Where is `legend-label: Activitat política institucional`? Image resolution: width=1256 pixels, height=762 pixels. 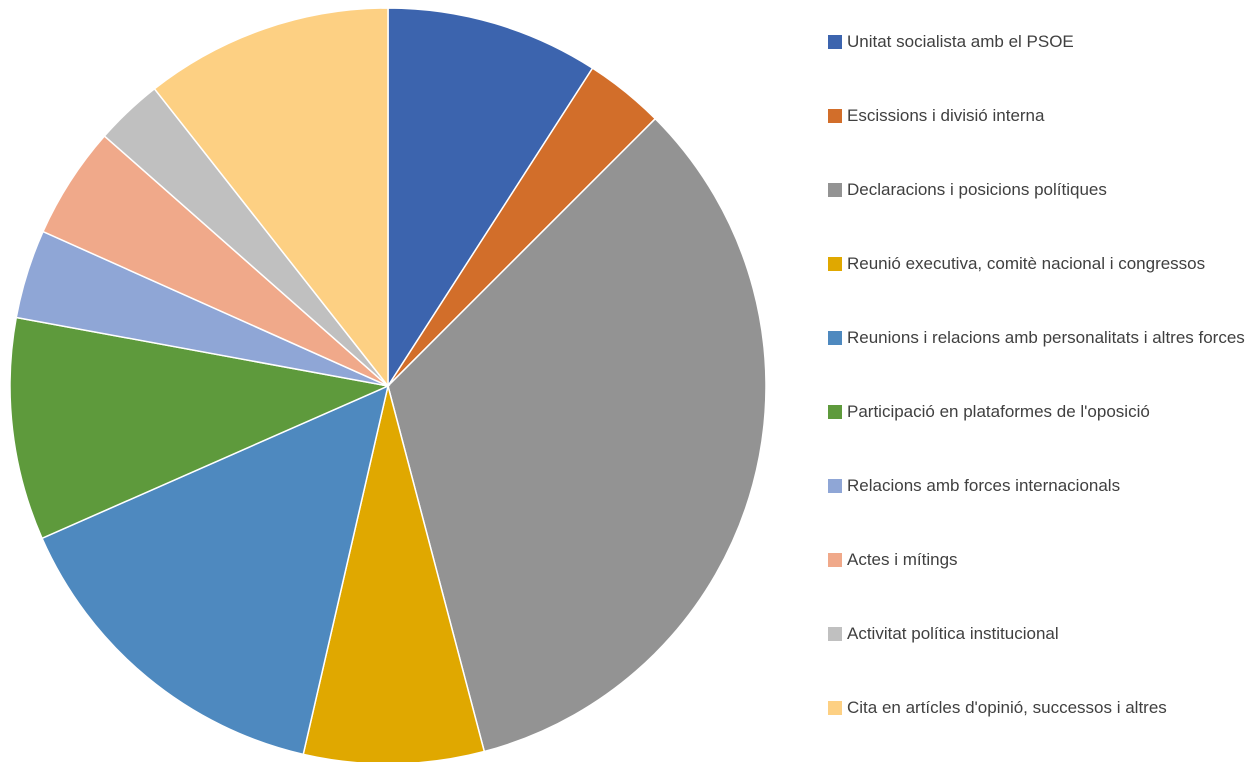 legend-label: Activitat política institucional is located at coordinates (953, 633).